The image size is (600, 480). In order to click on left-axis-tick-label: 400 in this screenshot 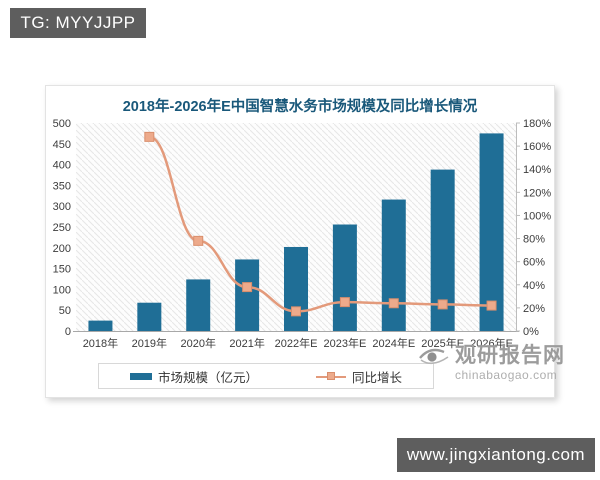, I will do `click(62, 166)`.